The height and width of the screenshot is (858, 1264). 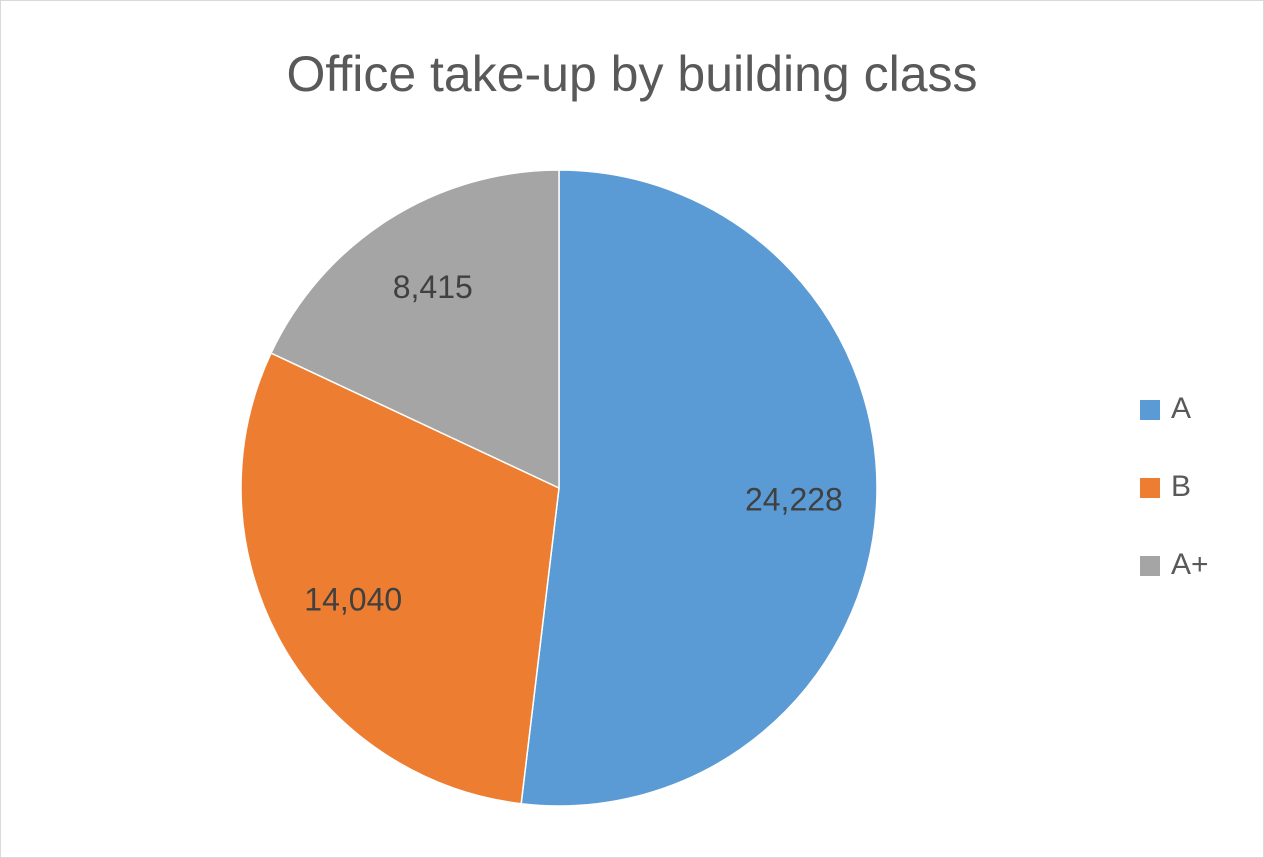 I want to click on legend-label: B, so click(x=1181, y=486).